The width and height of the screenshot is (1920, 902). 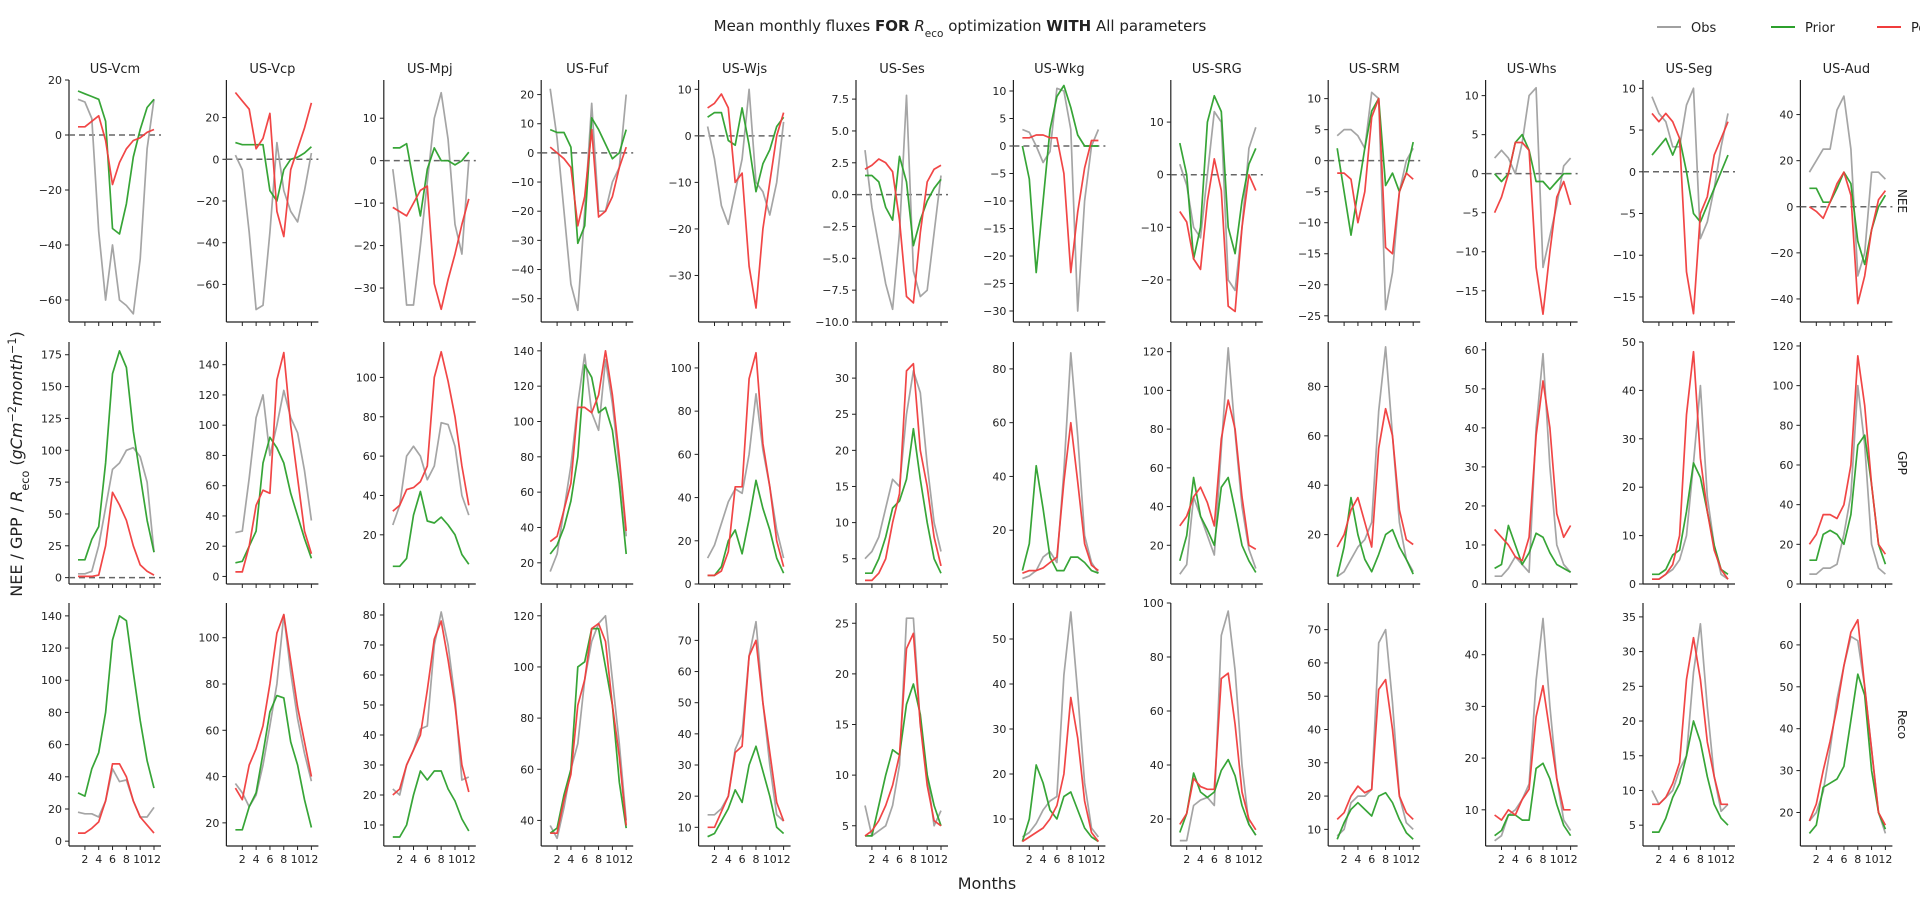 What do you see at coordinates (587, 69) in the screenshot?
I see `site-title: US-Fuf` at bounding box center [587, 69].